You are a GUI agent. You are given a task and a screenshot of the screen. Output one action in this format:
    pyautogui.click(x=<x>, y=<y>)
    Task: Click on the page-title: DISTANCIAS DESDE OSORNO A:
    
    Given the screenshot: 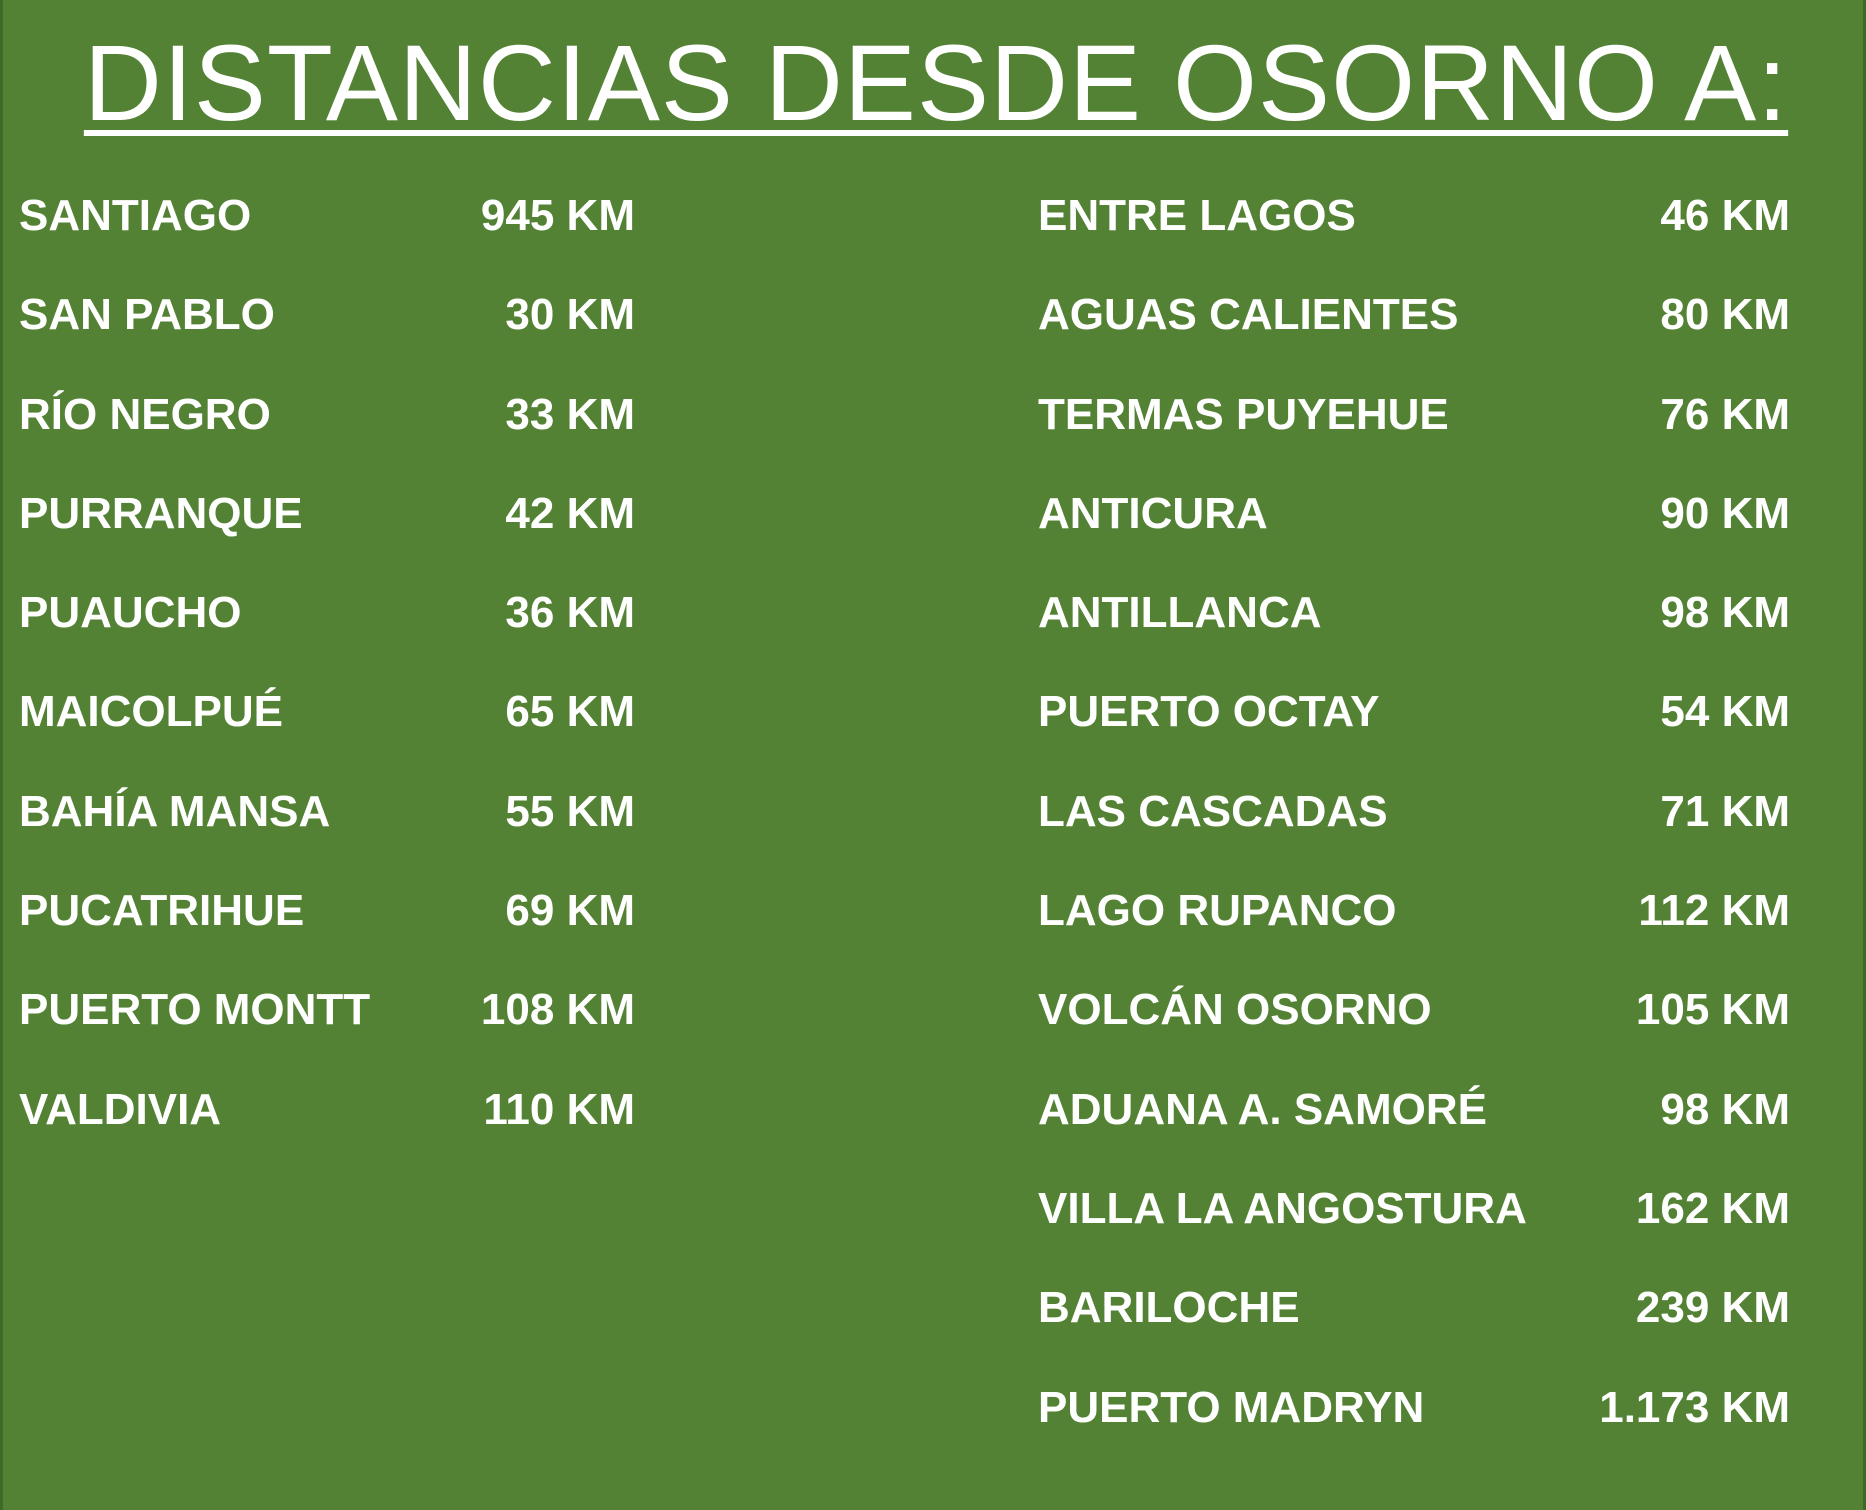 What is the action you would take?
    pyautogui.click(x=934, y=83)
    